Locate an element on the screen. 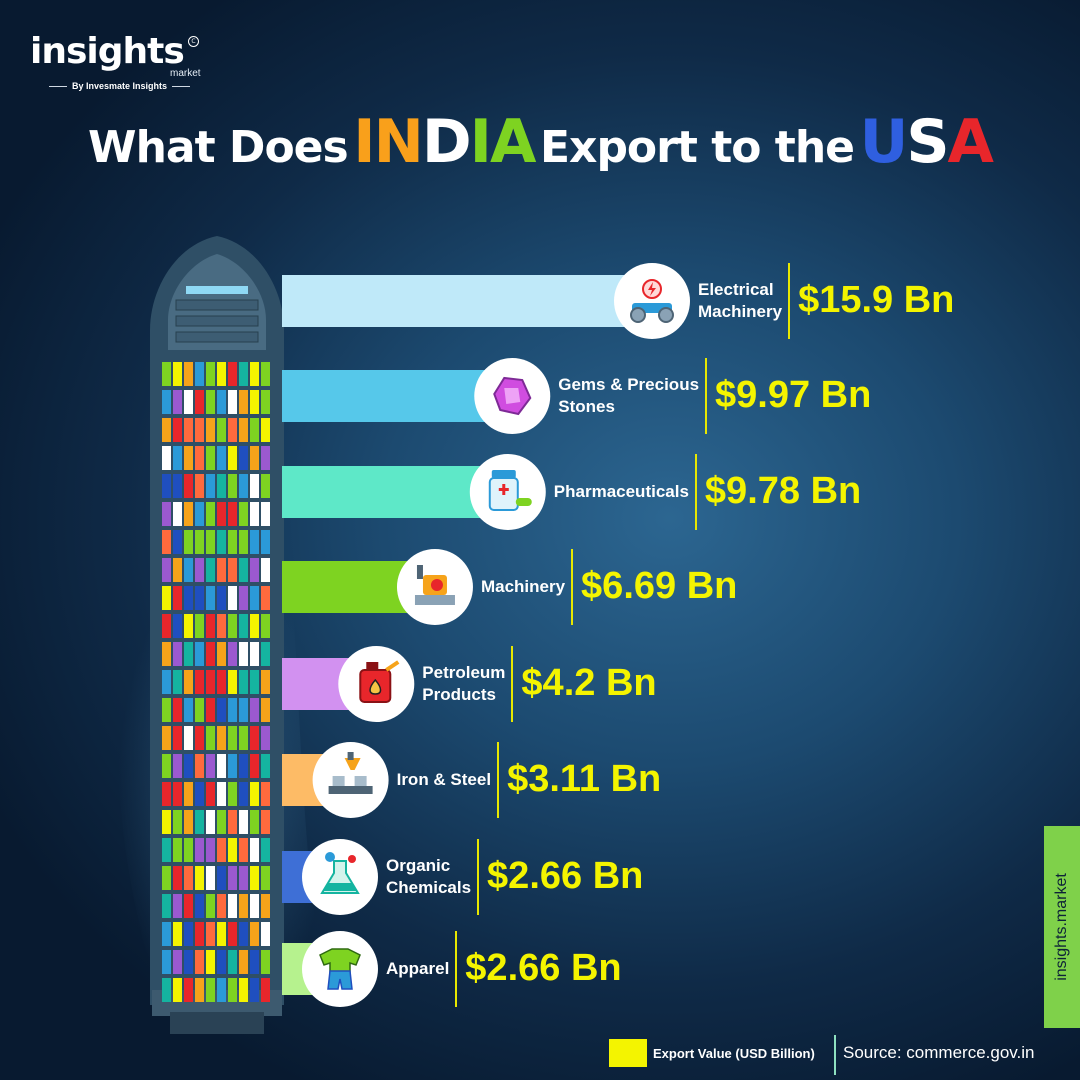  value-label: $6.69 Bn is located at coordinates (659, 586).